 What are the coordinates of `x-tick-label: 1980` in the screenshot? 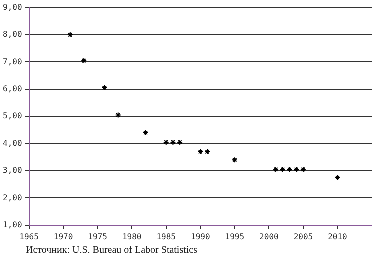 It's located at (132, 237).